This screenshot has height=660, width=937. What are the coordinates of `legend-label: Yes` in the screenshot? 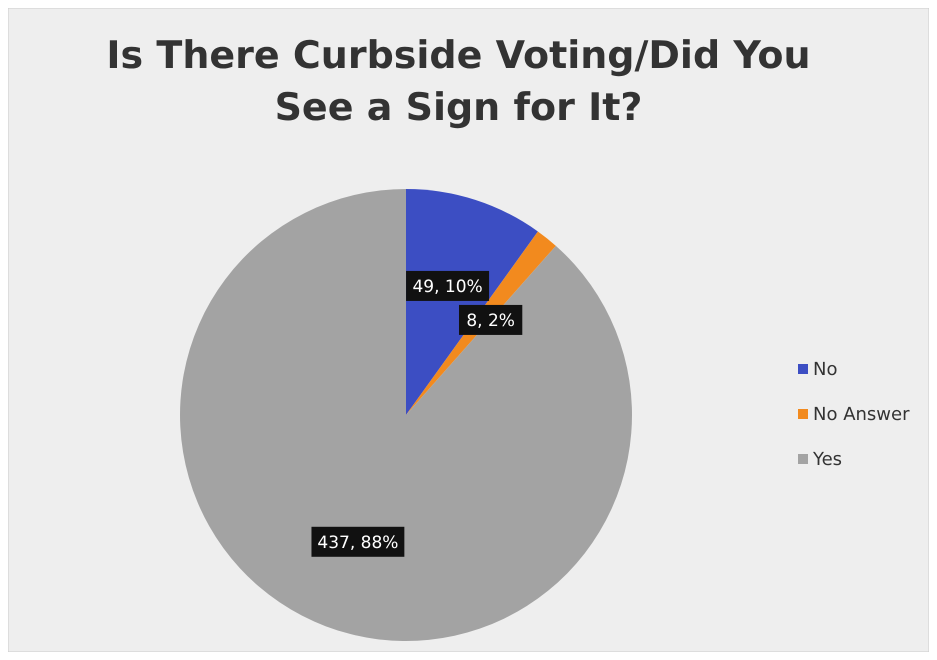 It's located at (827, 459).